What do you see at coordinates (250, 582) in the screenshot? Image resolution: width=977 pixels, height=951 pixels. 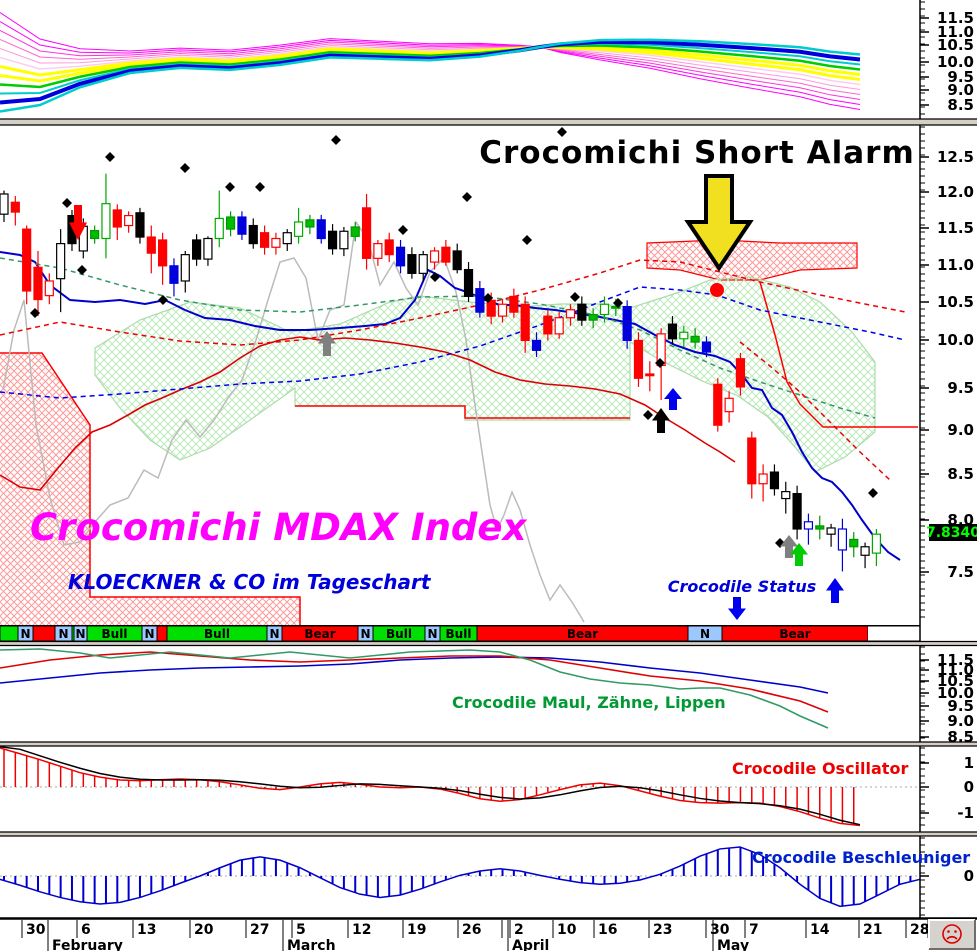 I see `chart-subtitle: KLOECKNER & CO im Tageschart` at bounding box center [250, 582].